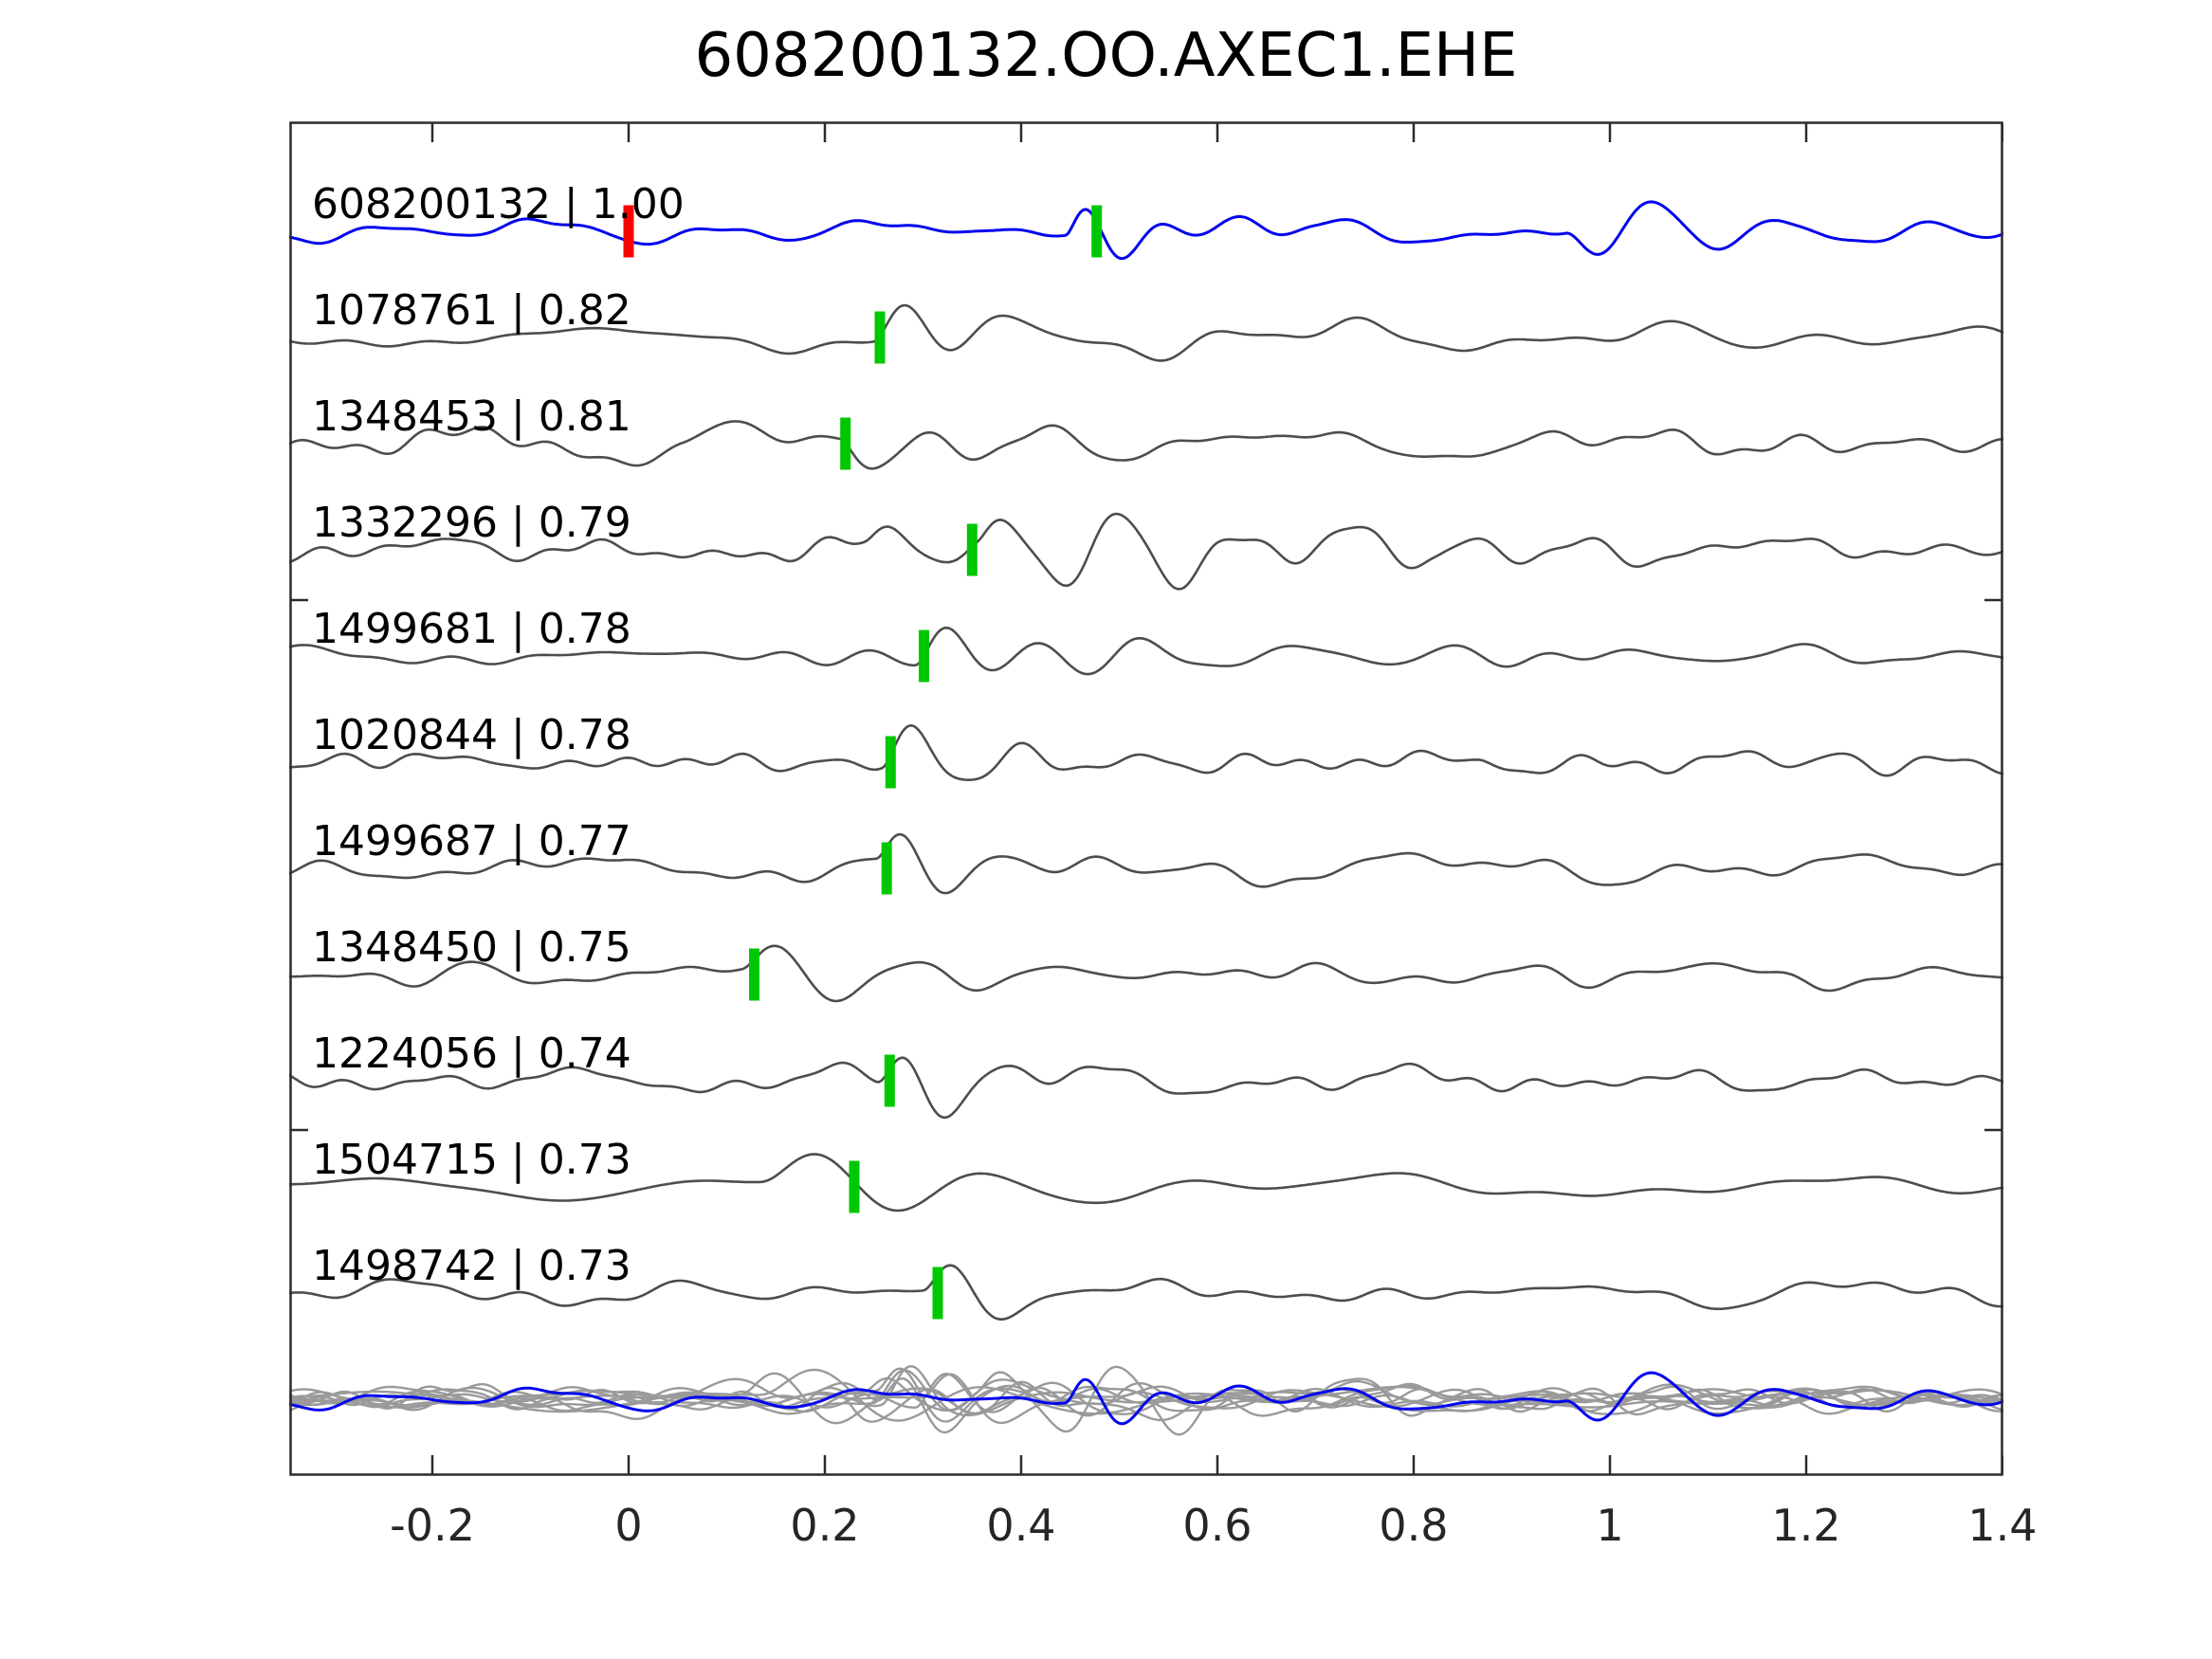 Image resolution: width=2212 pixels, height=1659 pixels. Describe the element at coordinates (2003, 1525) in the screenshot. I see `x-tick-label-8: 1.4` at that location.